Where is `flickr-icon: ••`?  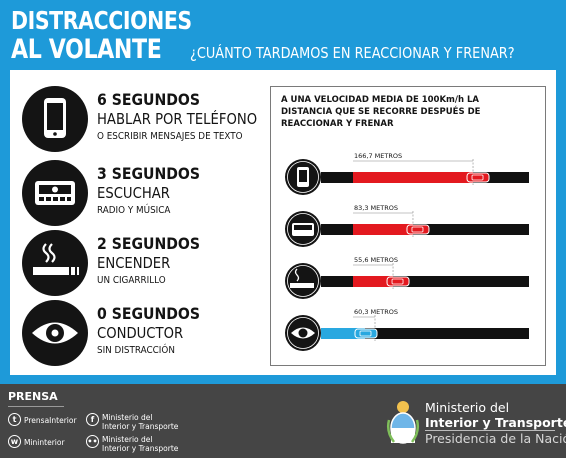
flickr-icon: •• is located at coordinates (92, 441).